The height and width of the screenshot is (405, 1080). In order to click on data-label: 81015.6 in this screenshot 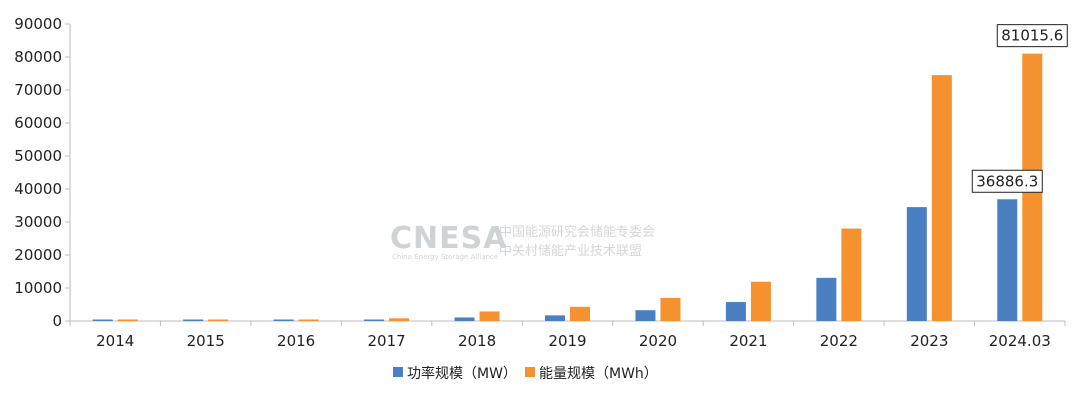, I will do `click(1032, 36)`.